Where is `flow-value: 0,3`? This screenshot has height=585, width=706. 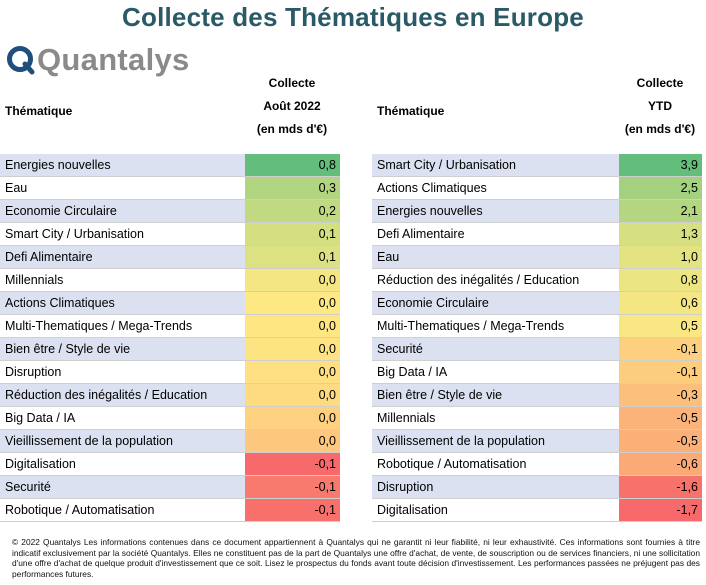 flow-value: 0,3 is located at coordinates (292, 188).